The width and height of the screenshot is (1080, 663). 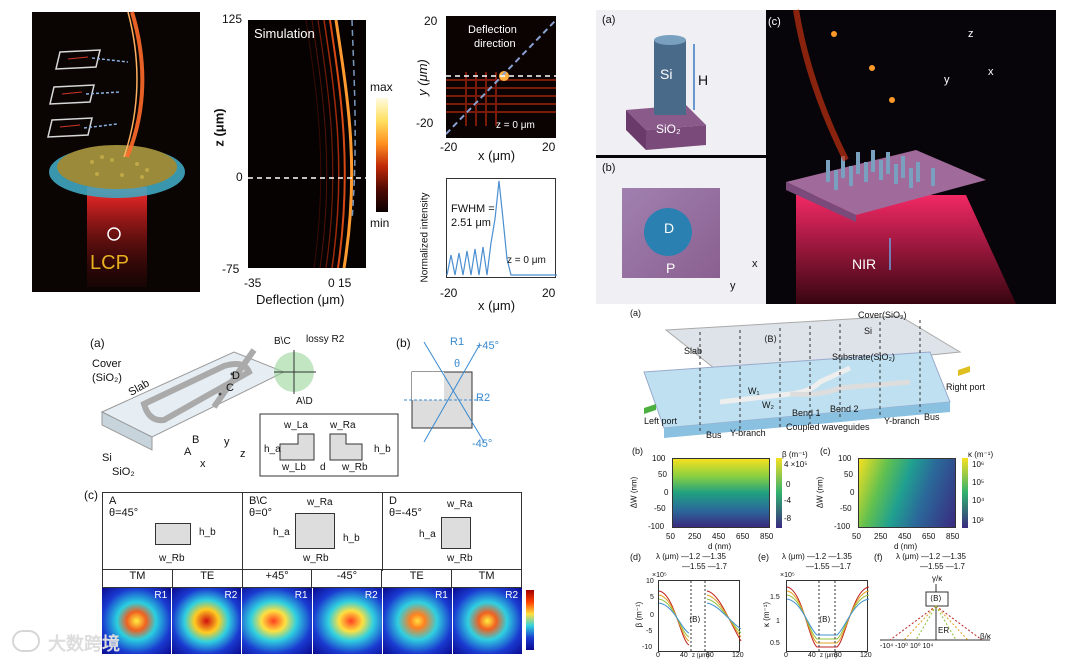 What do you see at coordinates (530, 620) in the screenshot?
I see `mode-colorbar` at bounding box center [530, 620].